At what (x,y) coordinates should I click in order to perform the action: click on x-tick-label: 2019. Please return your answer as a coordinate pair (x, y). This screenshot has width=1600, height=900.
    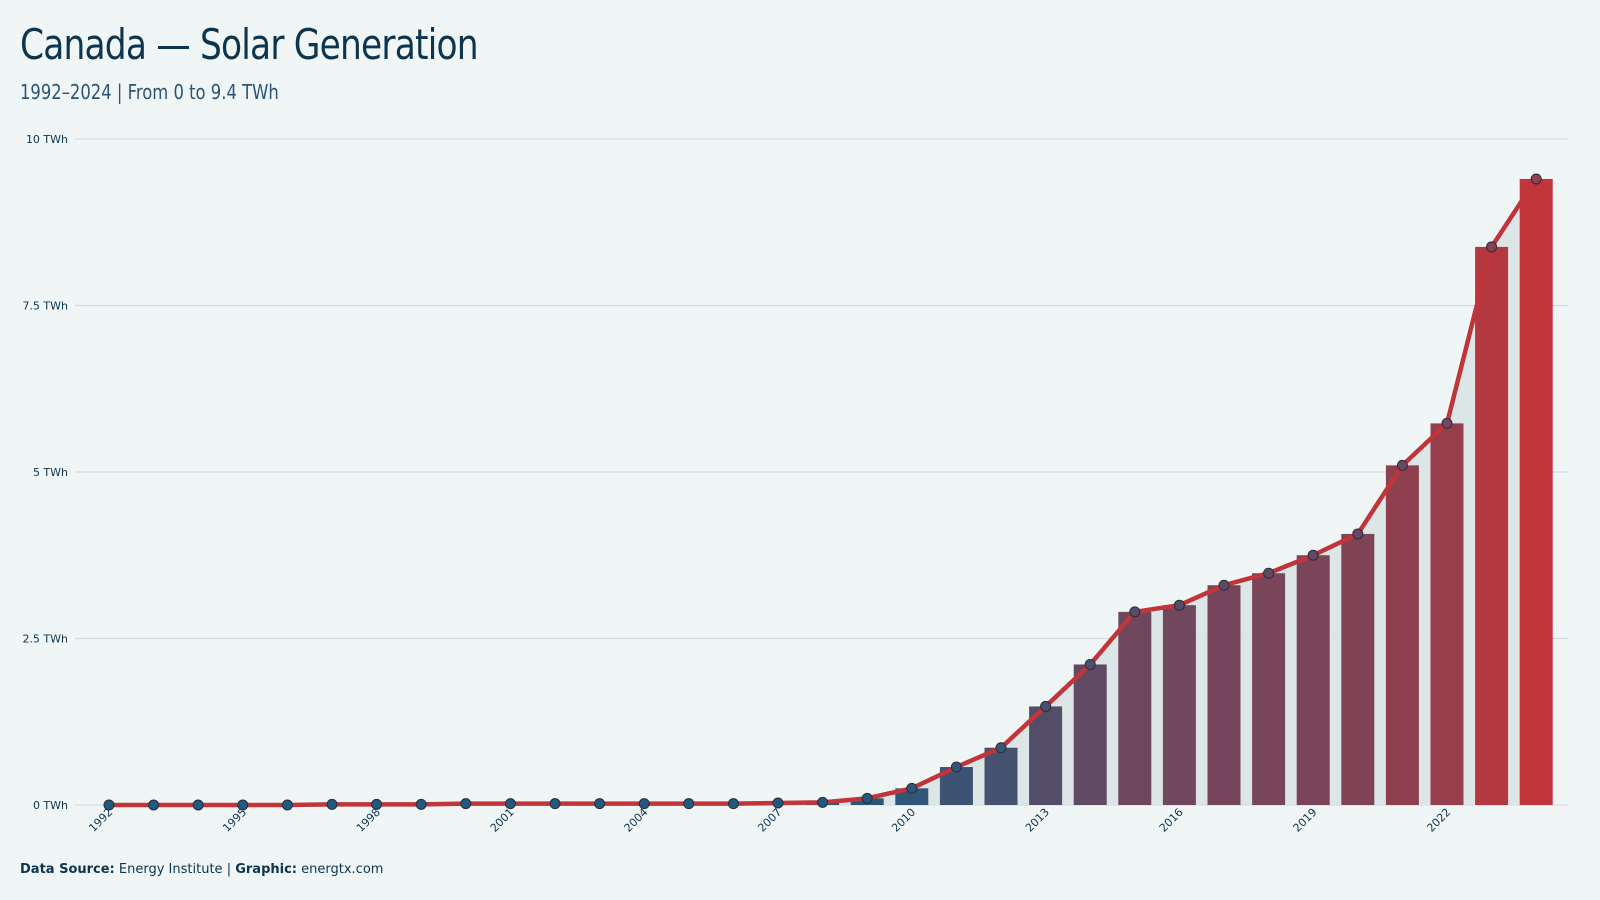
    Looking at the image, I should click on (1305, 820).